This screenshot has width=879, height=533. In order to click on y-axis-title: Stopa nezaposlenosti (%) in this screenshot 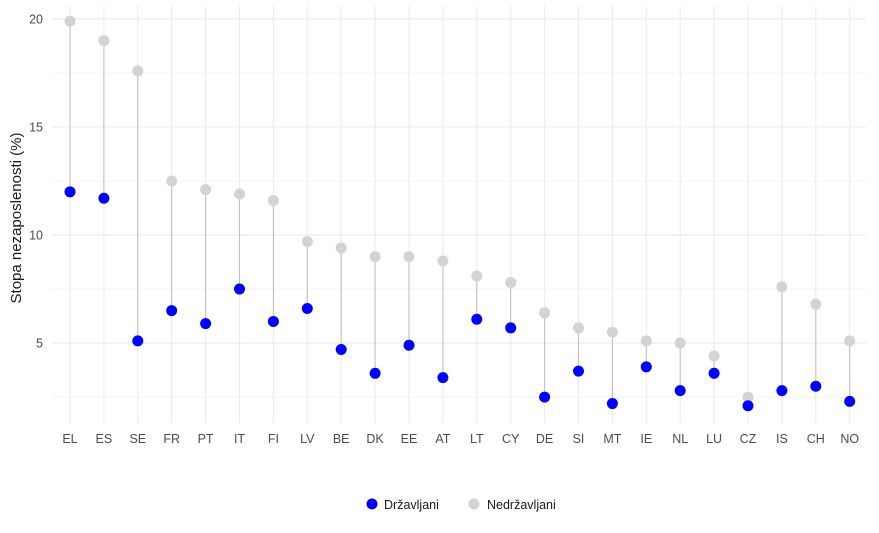, I will do `click(16, 218)`.